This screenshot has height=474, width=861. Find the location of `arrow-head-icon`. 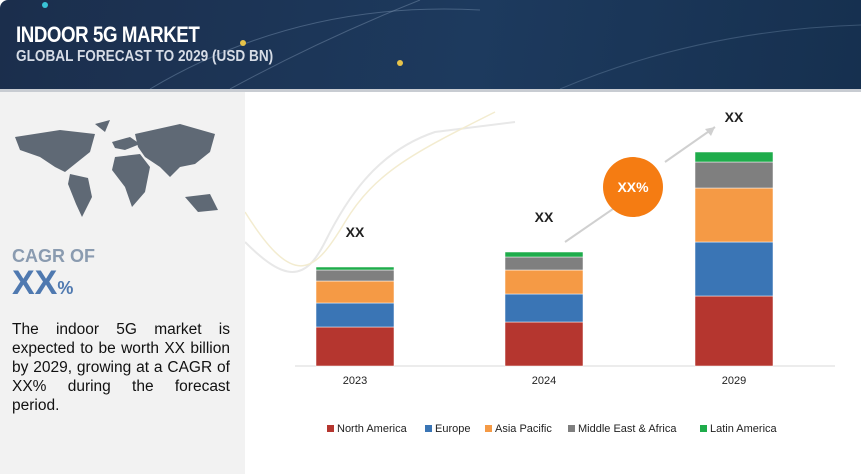

arrow-head-icon is located at coordinates (710, 131).